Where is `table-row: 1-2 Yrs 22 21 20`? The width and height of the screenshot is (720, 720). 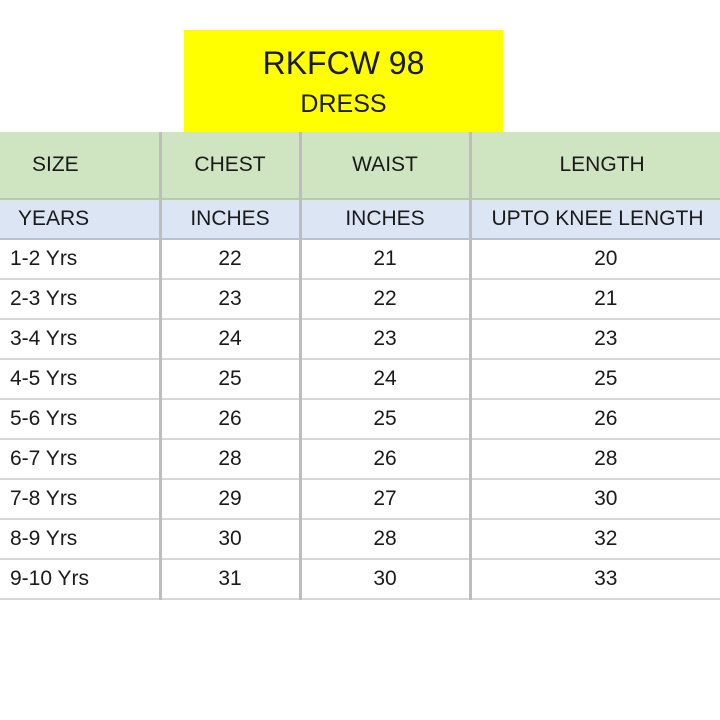 table-row: 1-2 Yrs 22 21 20 is located at coordinates (360, 259).